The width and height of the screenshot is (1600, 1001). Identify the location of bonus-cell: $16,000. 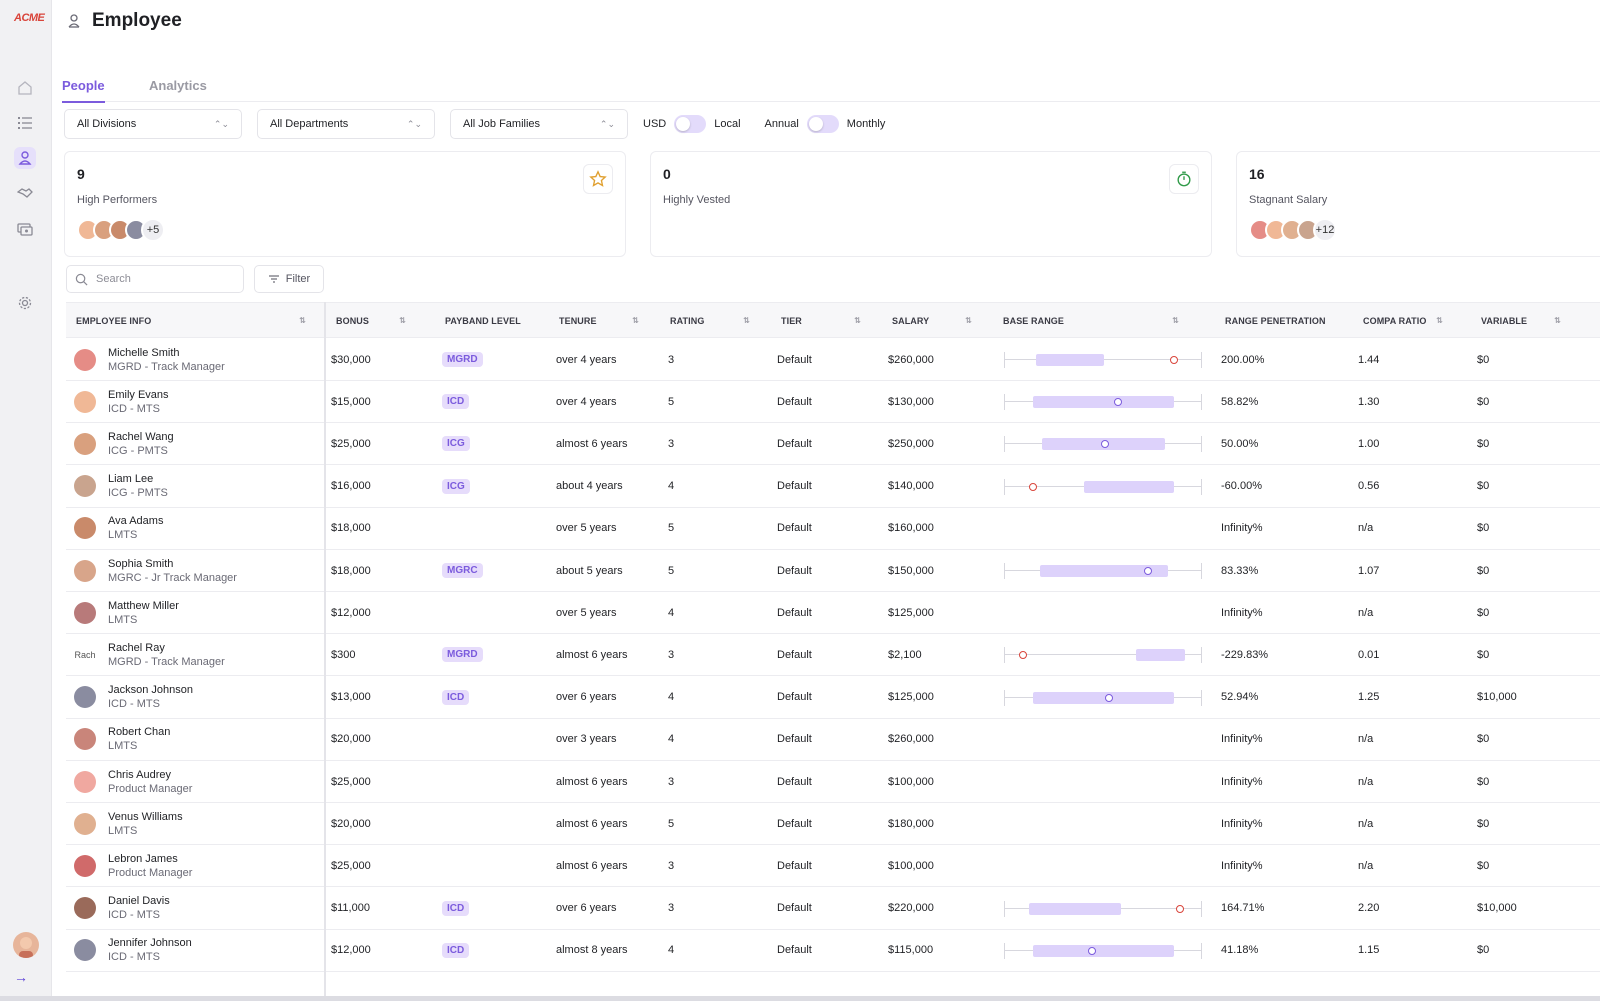
(351, 486).